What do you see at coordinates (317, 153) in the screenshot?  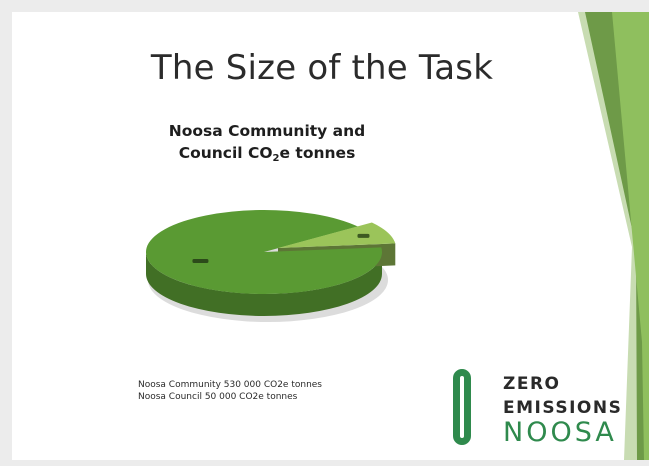 I see `chart-title-part: e tonnes` at bounding box center [317, 153].